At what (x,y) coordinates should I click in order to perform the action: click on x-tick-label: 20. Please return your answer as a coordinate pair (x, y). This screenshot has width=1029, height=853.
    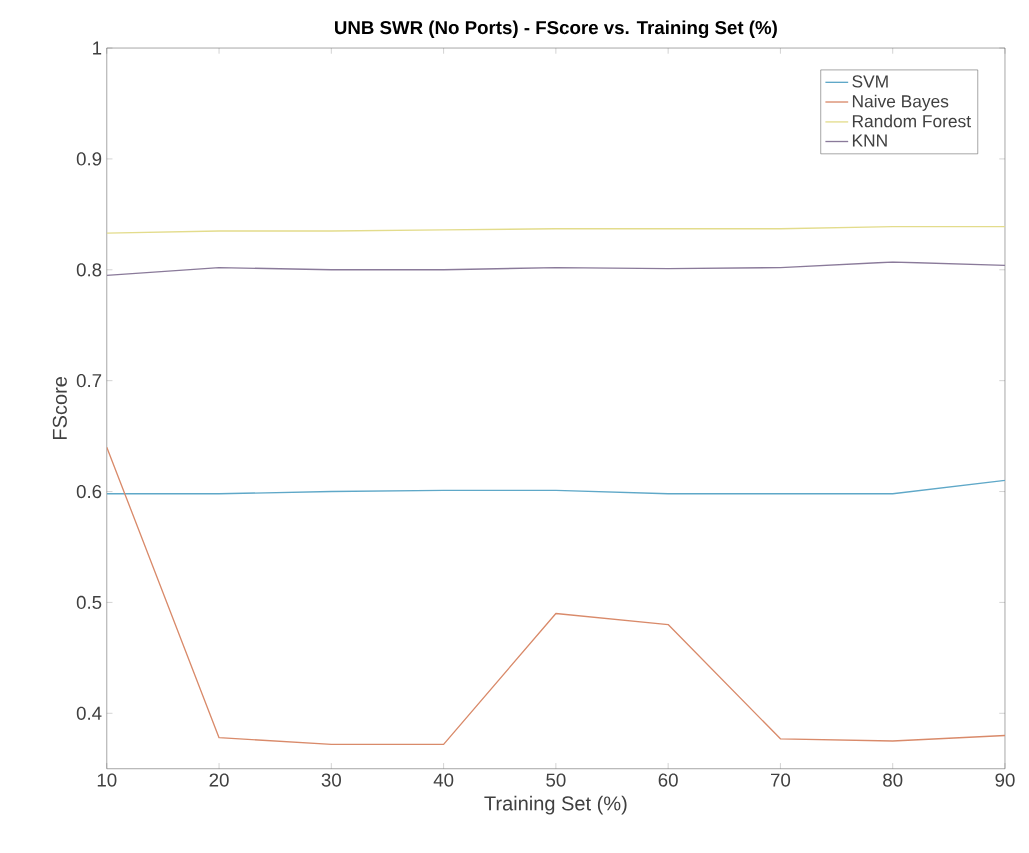
    Looking at the image, I should click on (219, 780).